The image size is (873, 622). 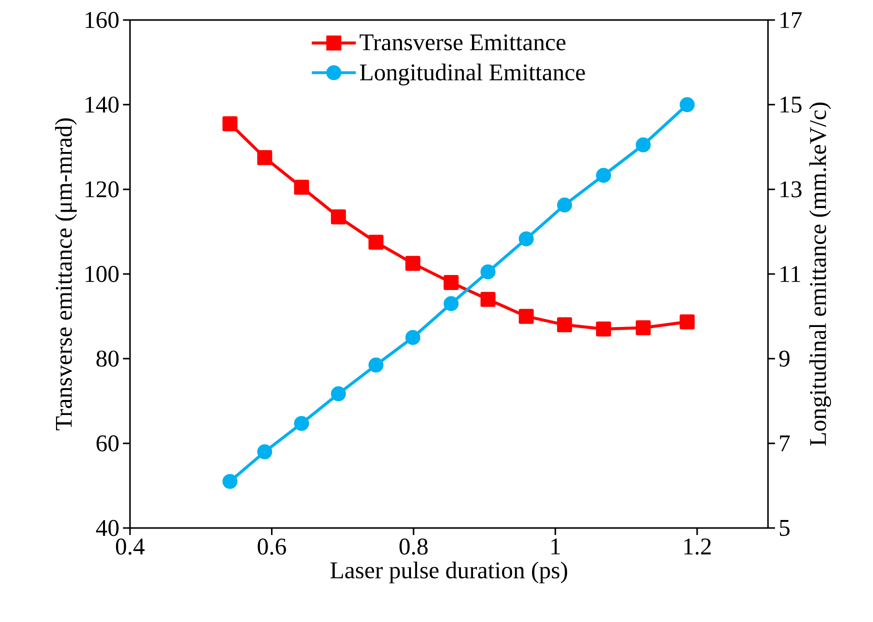 I want to click on y-tick-label: 60, so click(x=107, y=443).